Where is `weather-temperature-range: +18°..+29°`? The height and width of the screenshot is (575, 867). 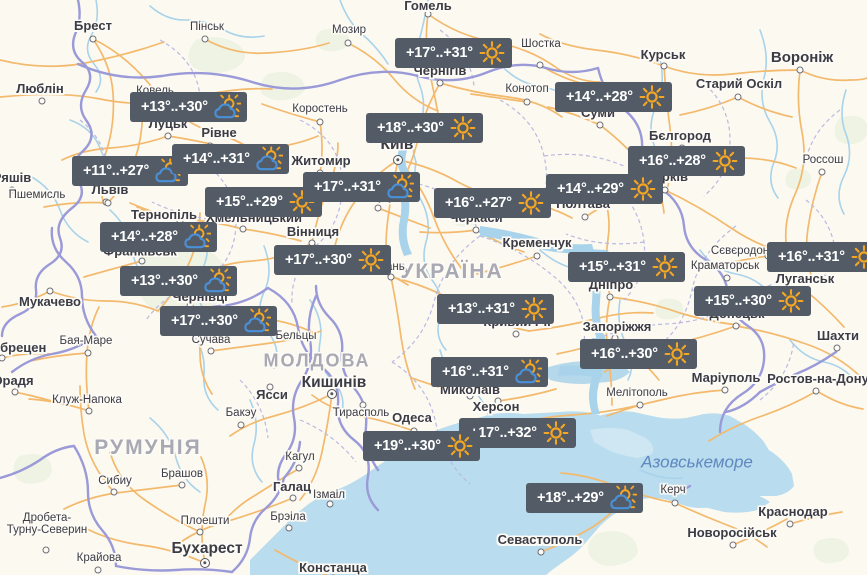 weather-temperature-range: +18°..+29° is located at coordinates (570, 498).